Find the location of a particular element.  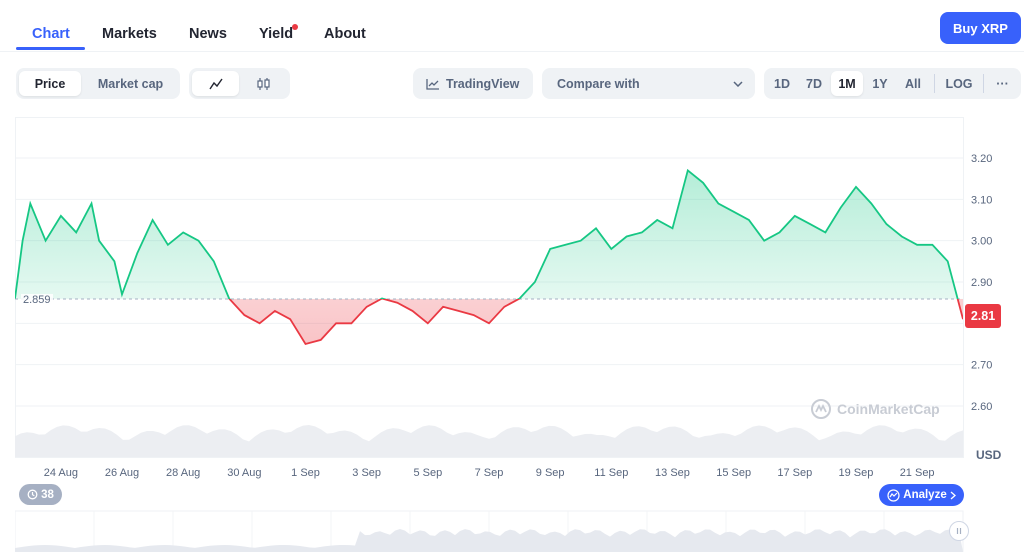

range-7d: 7D is located at coordinates (814, 83).